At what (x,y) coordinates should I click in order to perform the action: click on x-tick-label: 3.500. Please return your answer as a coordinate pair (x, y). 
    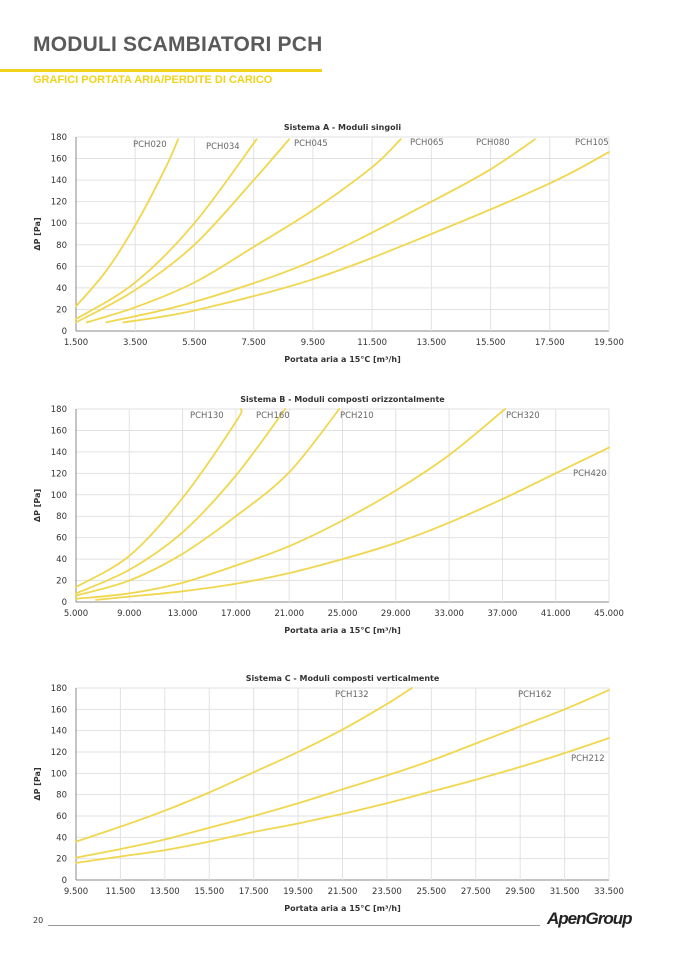
    Looking at the image, I should click on (135, 343).